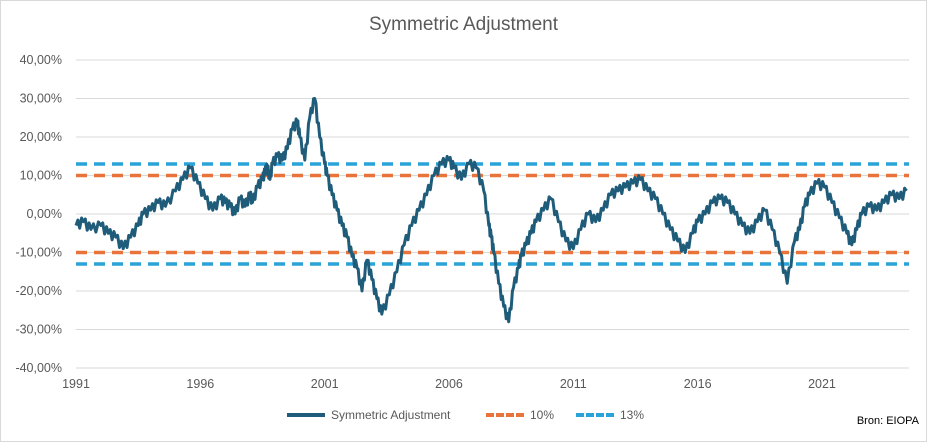  Describe the element at coordinates (76, 384) in the screenshot. I see `x-tick-label: 1991` at that location.